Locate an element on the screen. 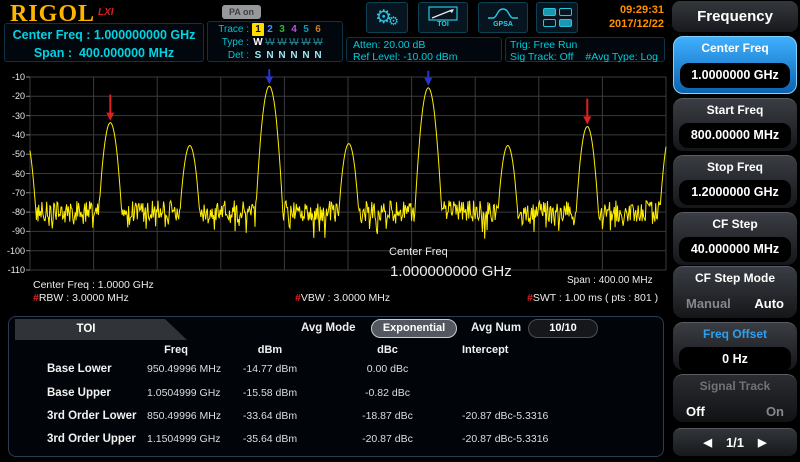 This screenshot has height=462, width=800. rbw-annotation: #RBW : 3.0000 MHz is located at coordinates (81, 298).